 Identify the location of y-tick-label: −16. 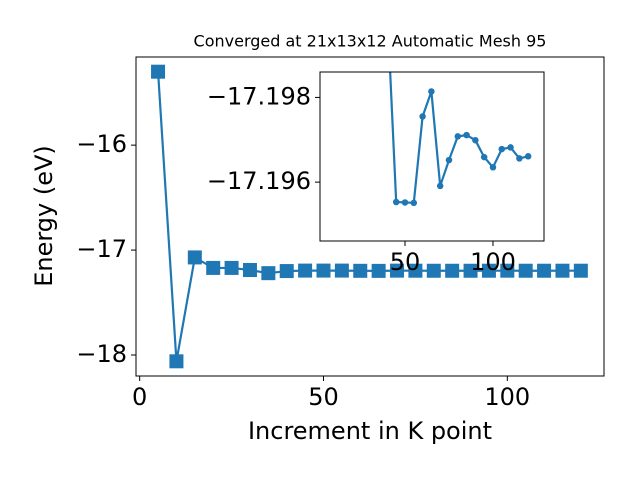
(101, 144).